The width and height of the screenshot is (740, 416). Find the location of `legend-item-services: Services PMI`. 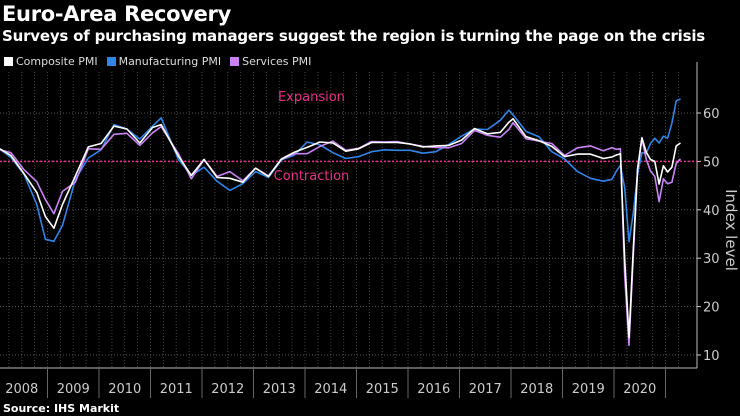

legend-item-services: Services PMI is located at coordinates (270, 61).